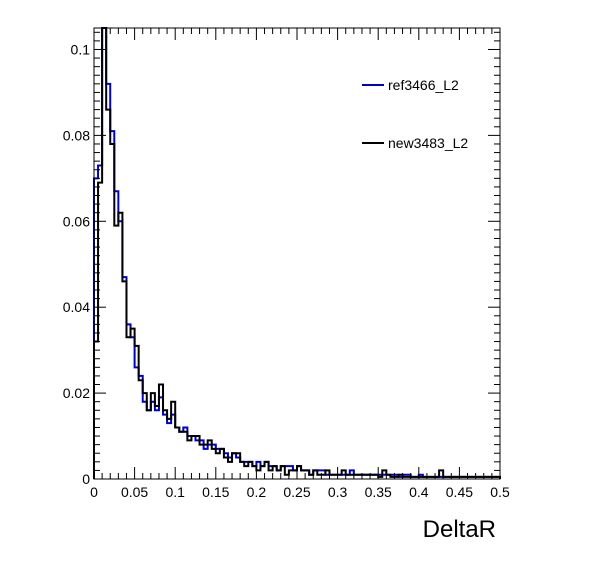 The image size is (596, 572). What do you see at coordinates (134, 492) in the screenshot?
I see `x-tick-label: 0.05` at bounding box center [134, 492].